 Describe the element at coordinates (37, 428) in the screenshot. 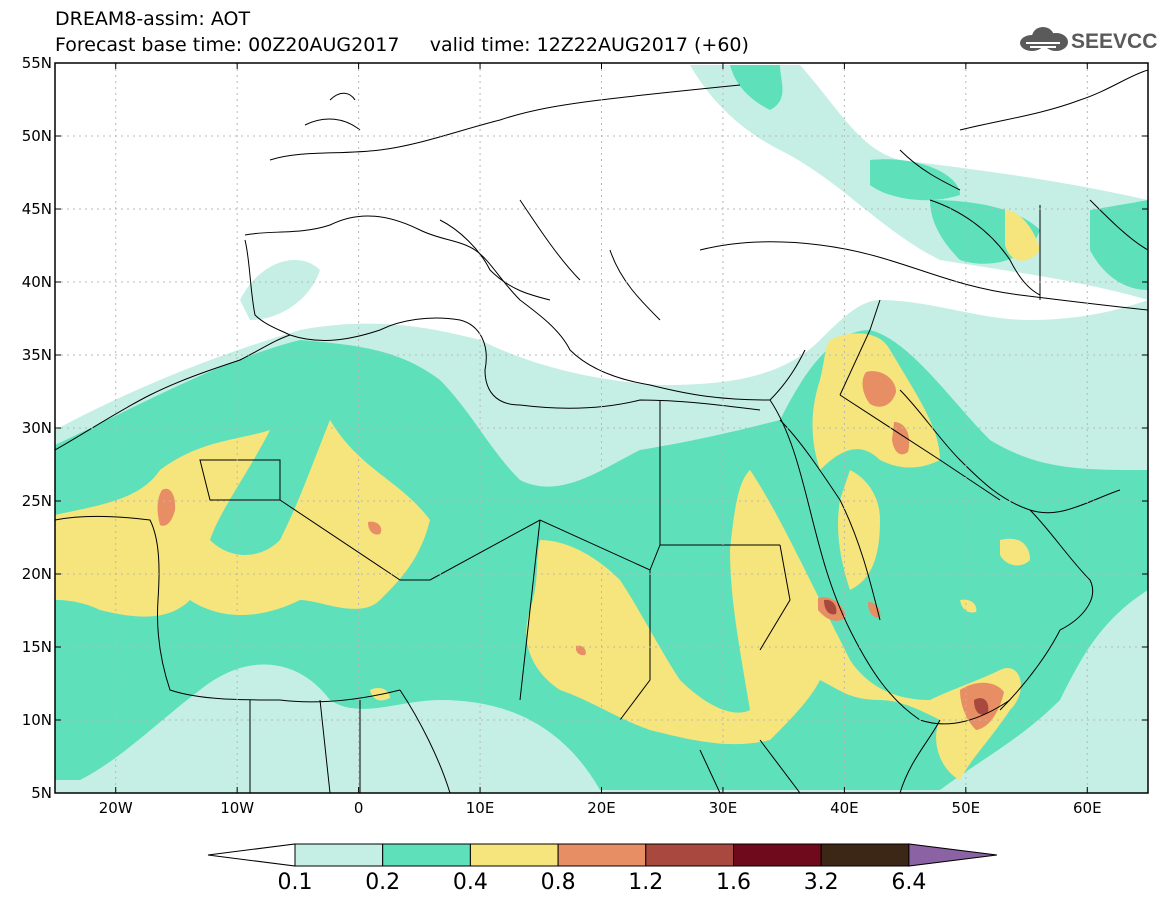

I see `y-tick-label: 30N` at that location.